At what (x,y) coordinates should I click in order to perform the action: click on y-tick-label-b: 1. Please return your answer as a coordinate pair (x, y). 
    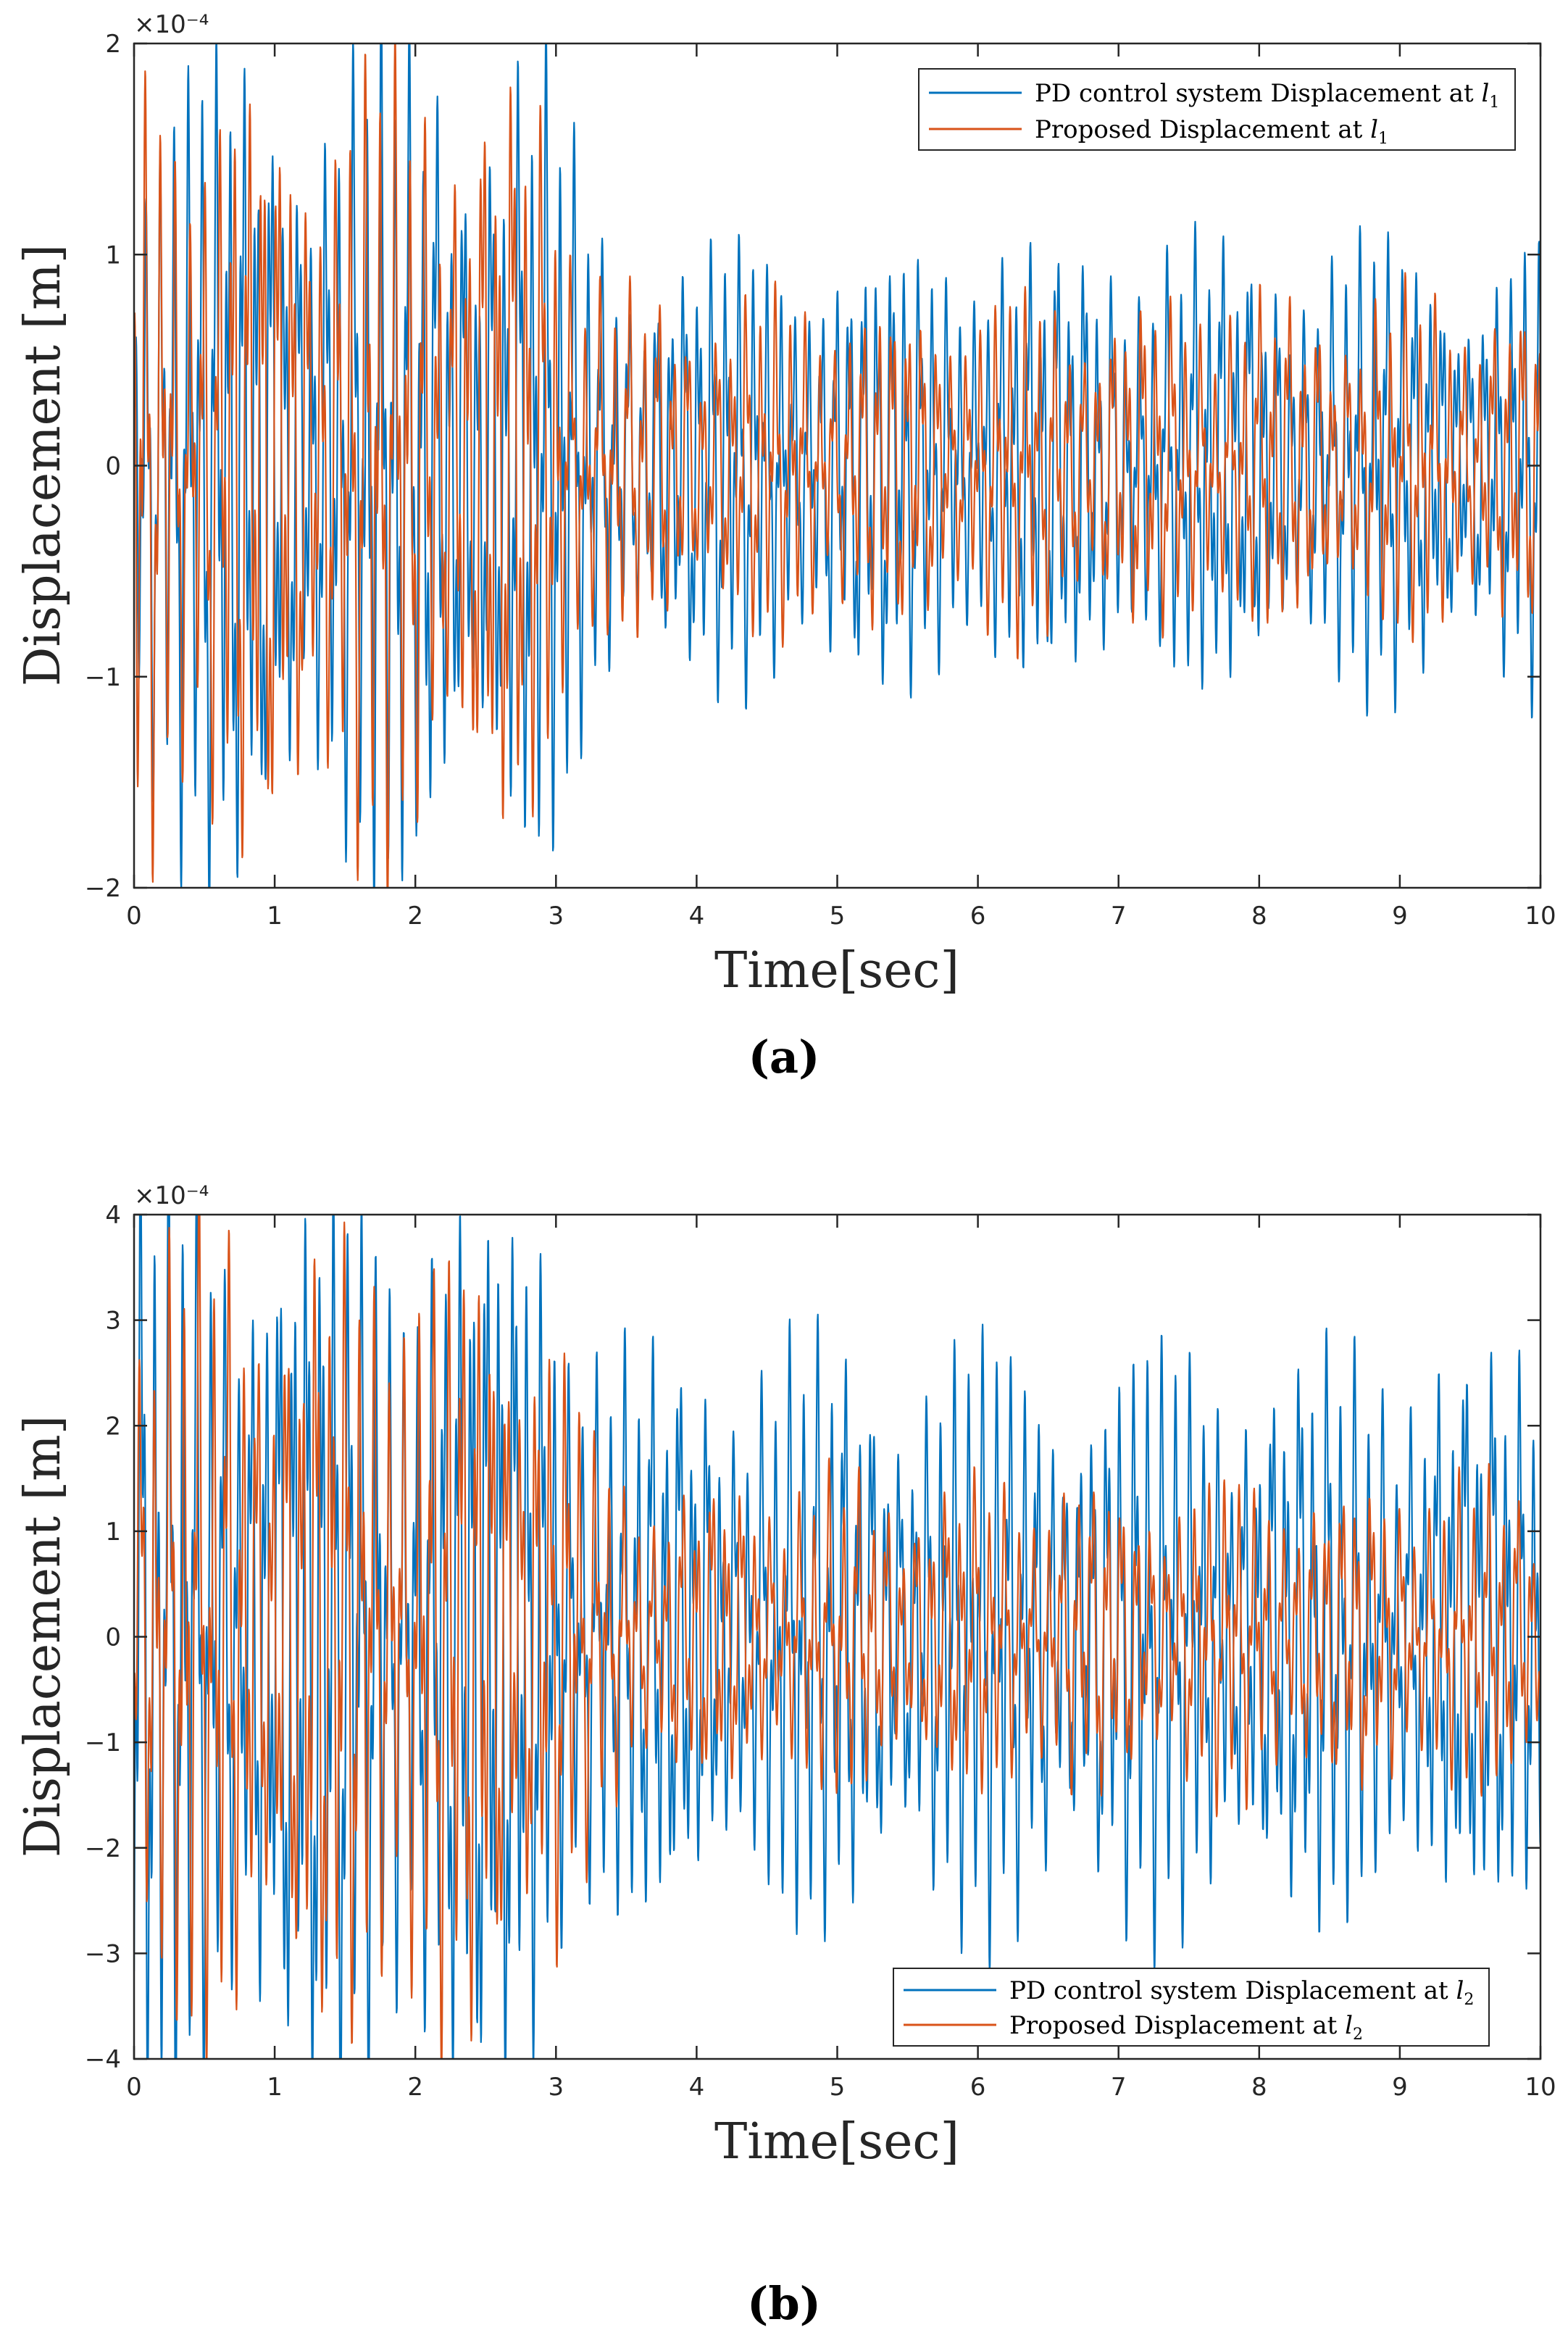
    Looking at the image, I should click on (113, 1532).